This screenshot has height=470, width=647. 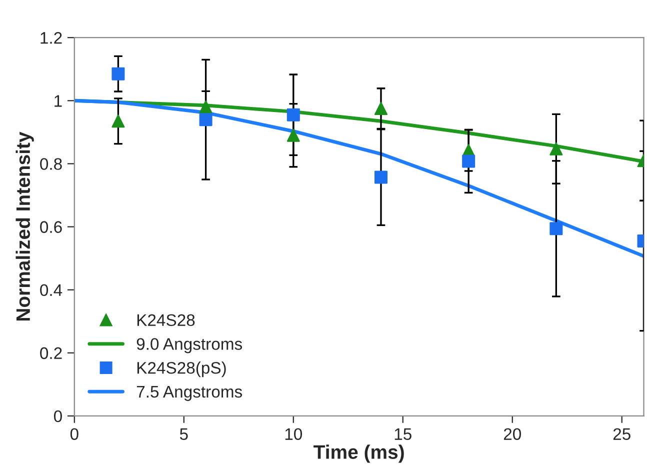 What do you see at coordinates (293, 434) in the screenshot?
I see `x-tick-label: 10` at bounding box center [293, 434].